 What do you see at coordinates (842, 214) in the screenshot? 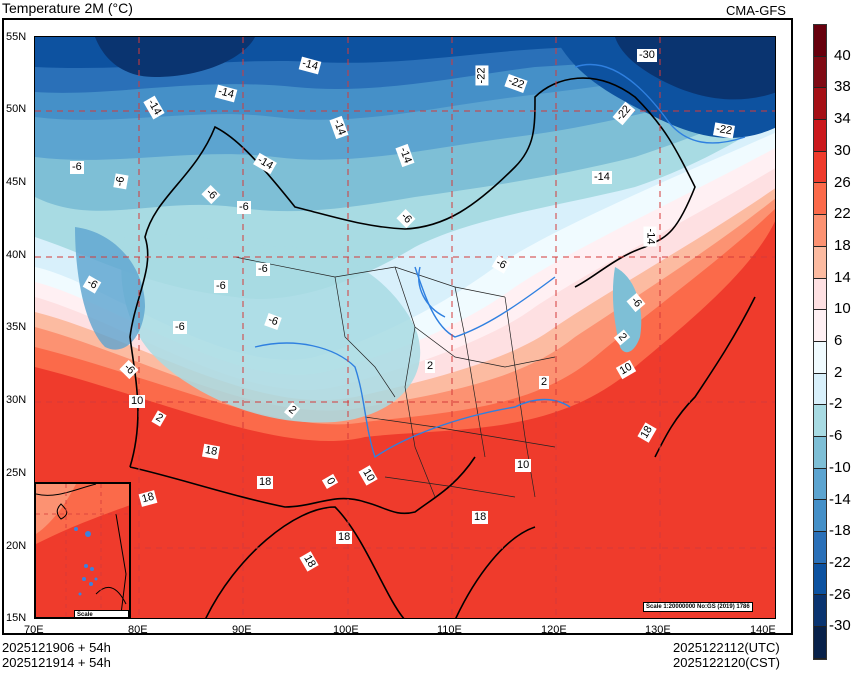
I see `colorbar-tick-label: 22` at bounding box center [842, 214].